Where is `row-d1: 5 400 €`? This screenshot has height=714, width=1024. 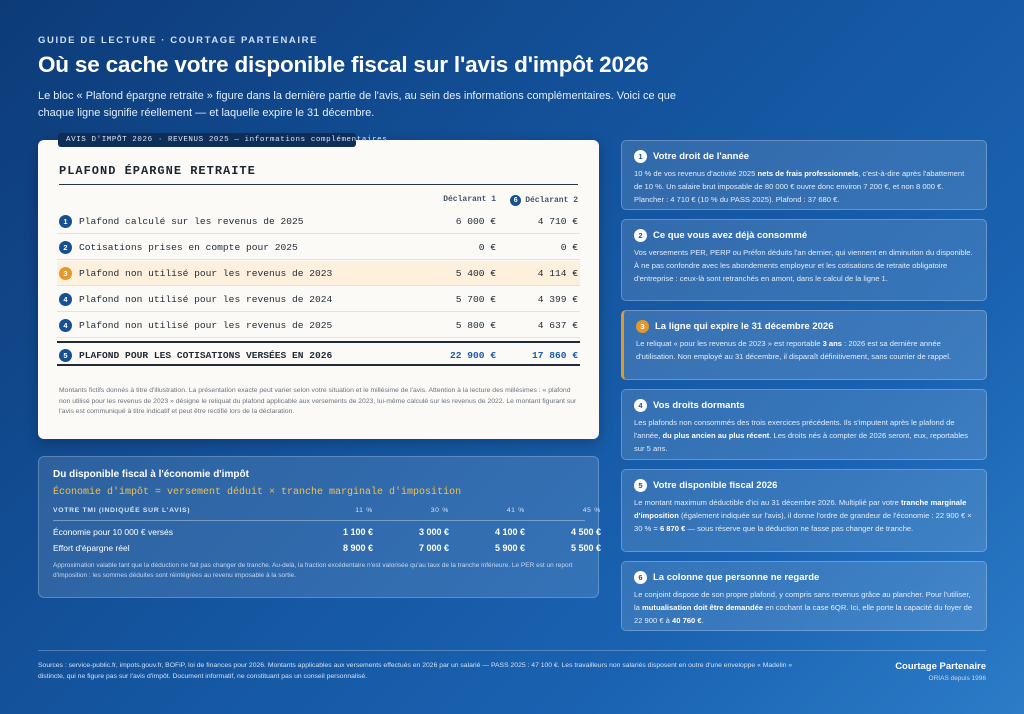 row-d1: 5 400 € is located at coordinates (475, 273).